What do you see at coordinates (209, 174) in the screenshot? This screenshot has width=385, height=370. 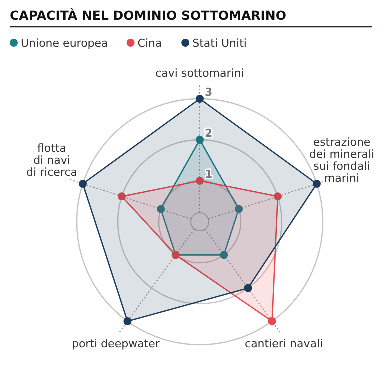 I see `y-tick-label: 1` at bounding box center [209, 174].